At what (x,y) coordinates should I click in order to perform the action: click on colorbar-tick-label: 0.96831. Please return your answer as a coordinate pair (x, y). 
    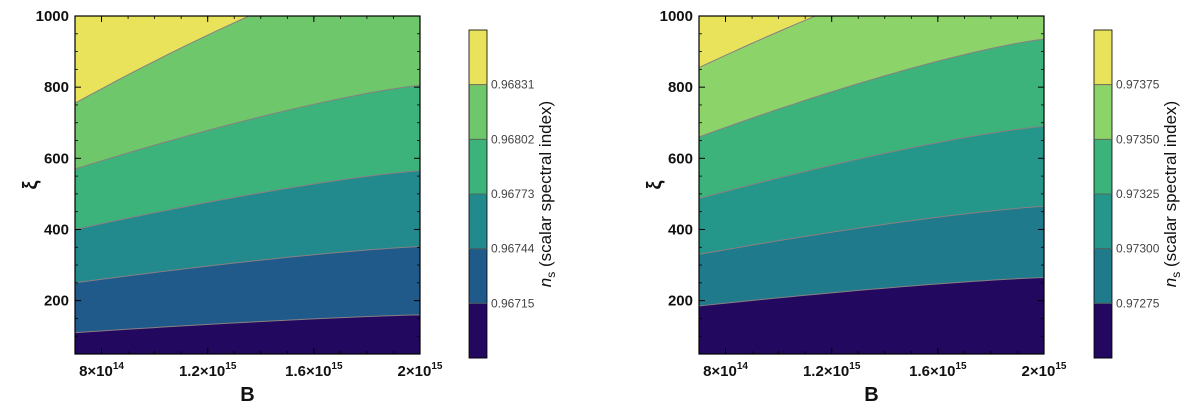
    Looking at the image, I should click on (513, 85).